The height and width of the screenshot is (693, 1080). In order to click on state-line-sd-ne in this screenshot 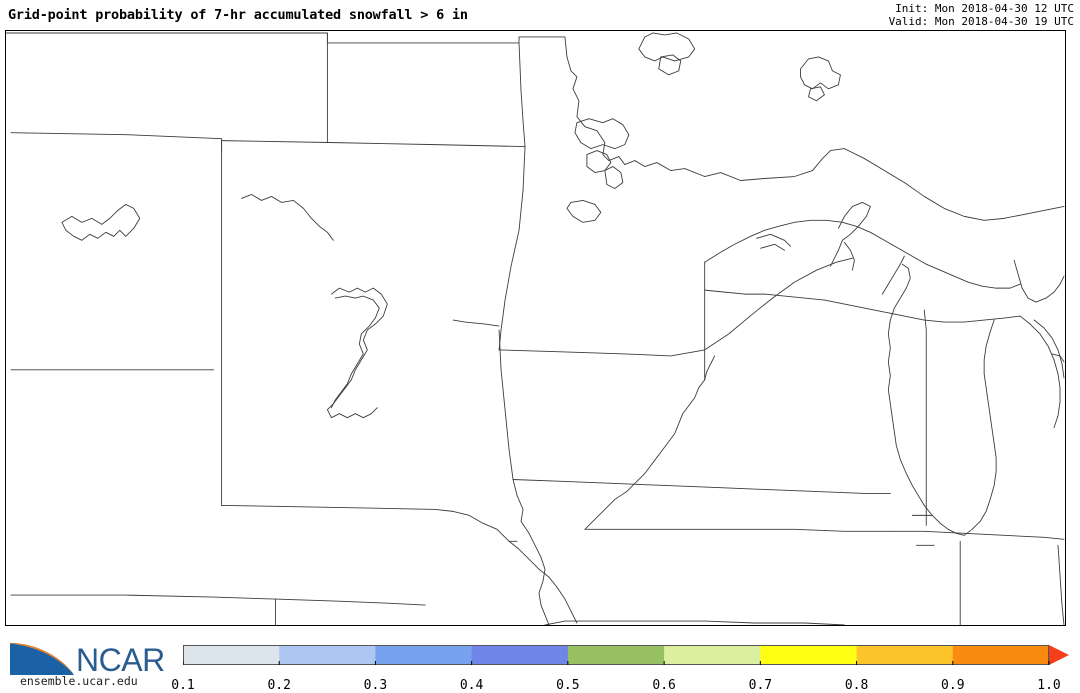, I will do `click(515, 567)`.